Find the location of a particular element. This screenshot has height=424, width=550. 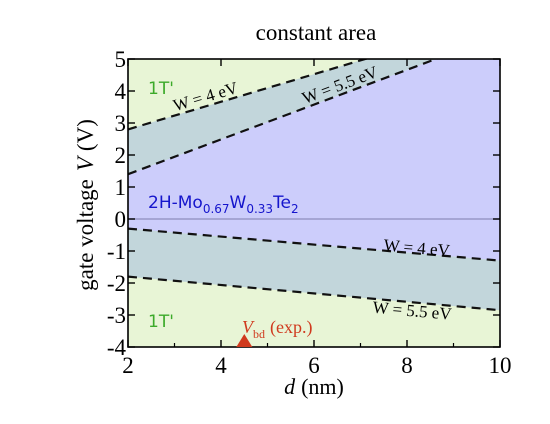

x-tick-label: 8 is located at coordinates (407, 365).